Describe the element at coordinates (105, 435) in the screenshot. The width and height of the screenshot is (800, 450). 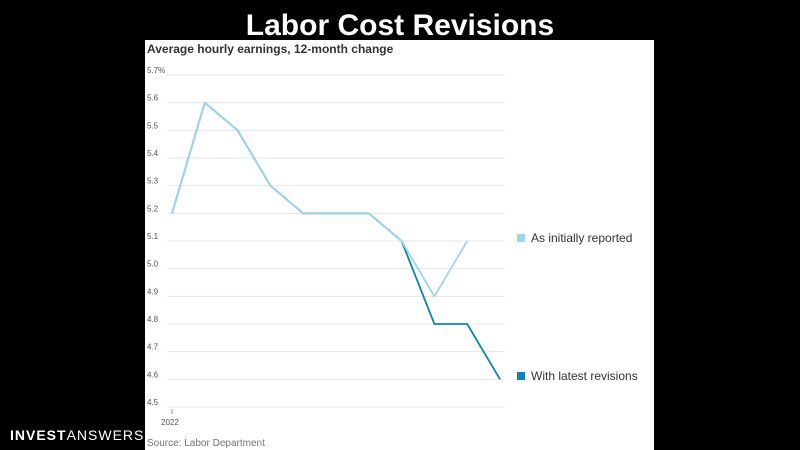
I see `brand-light: ANSWERS` at that location.